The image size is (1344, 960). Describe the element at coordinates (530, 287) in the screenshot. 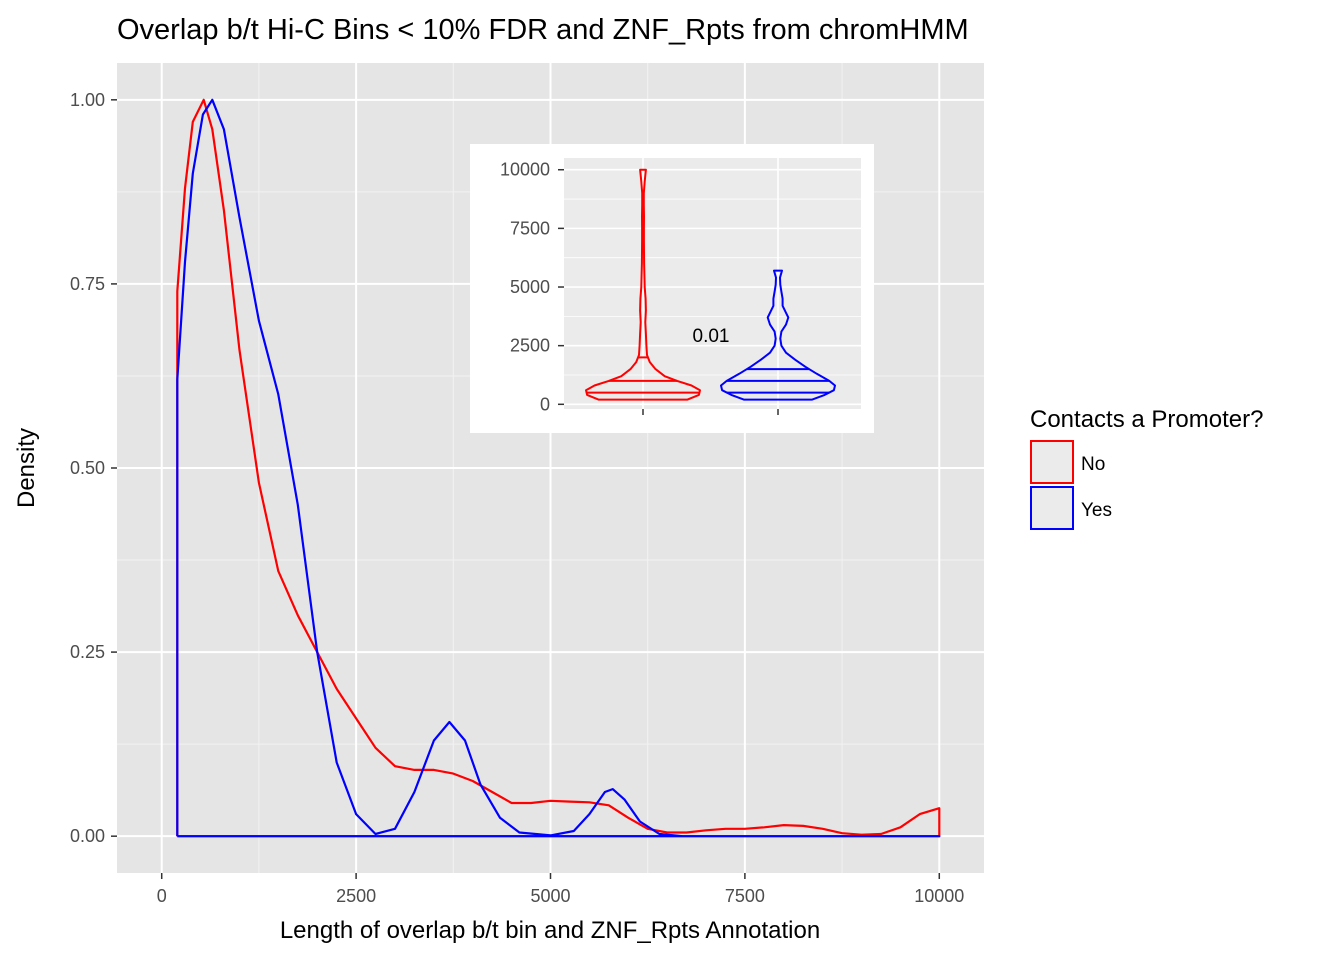

I see `inset-y-tick-label: 5000` at that location.